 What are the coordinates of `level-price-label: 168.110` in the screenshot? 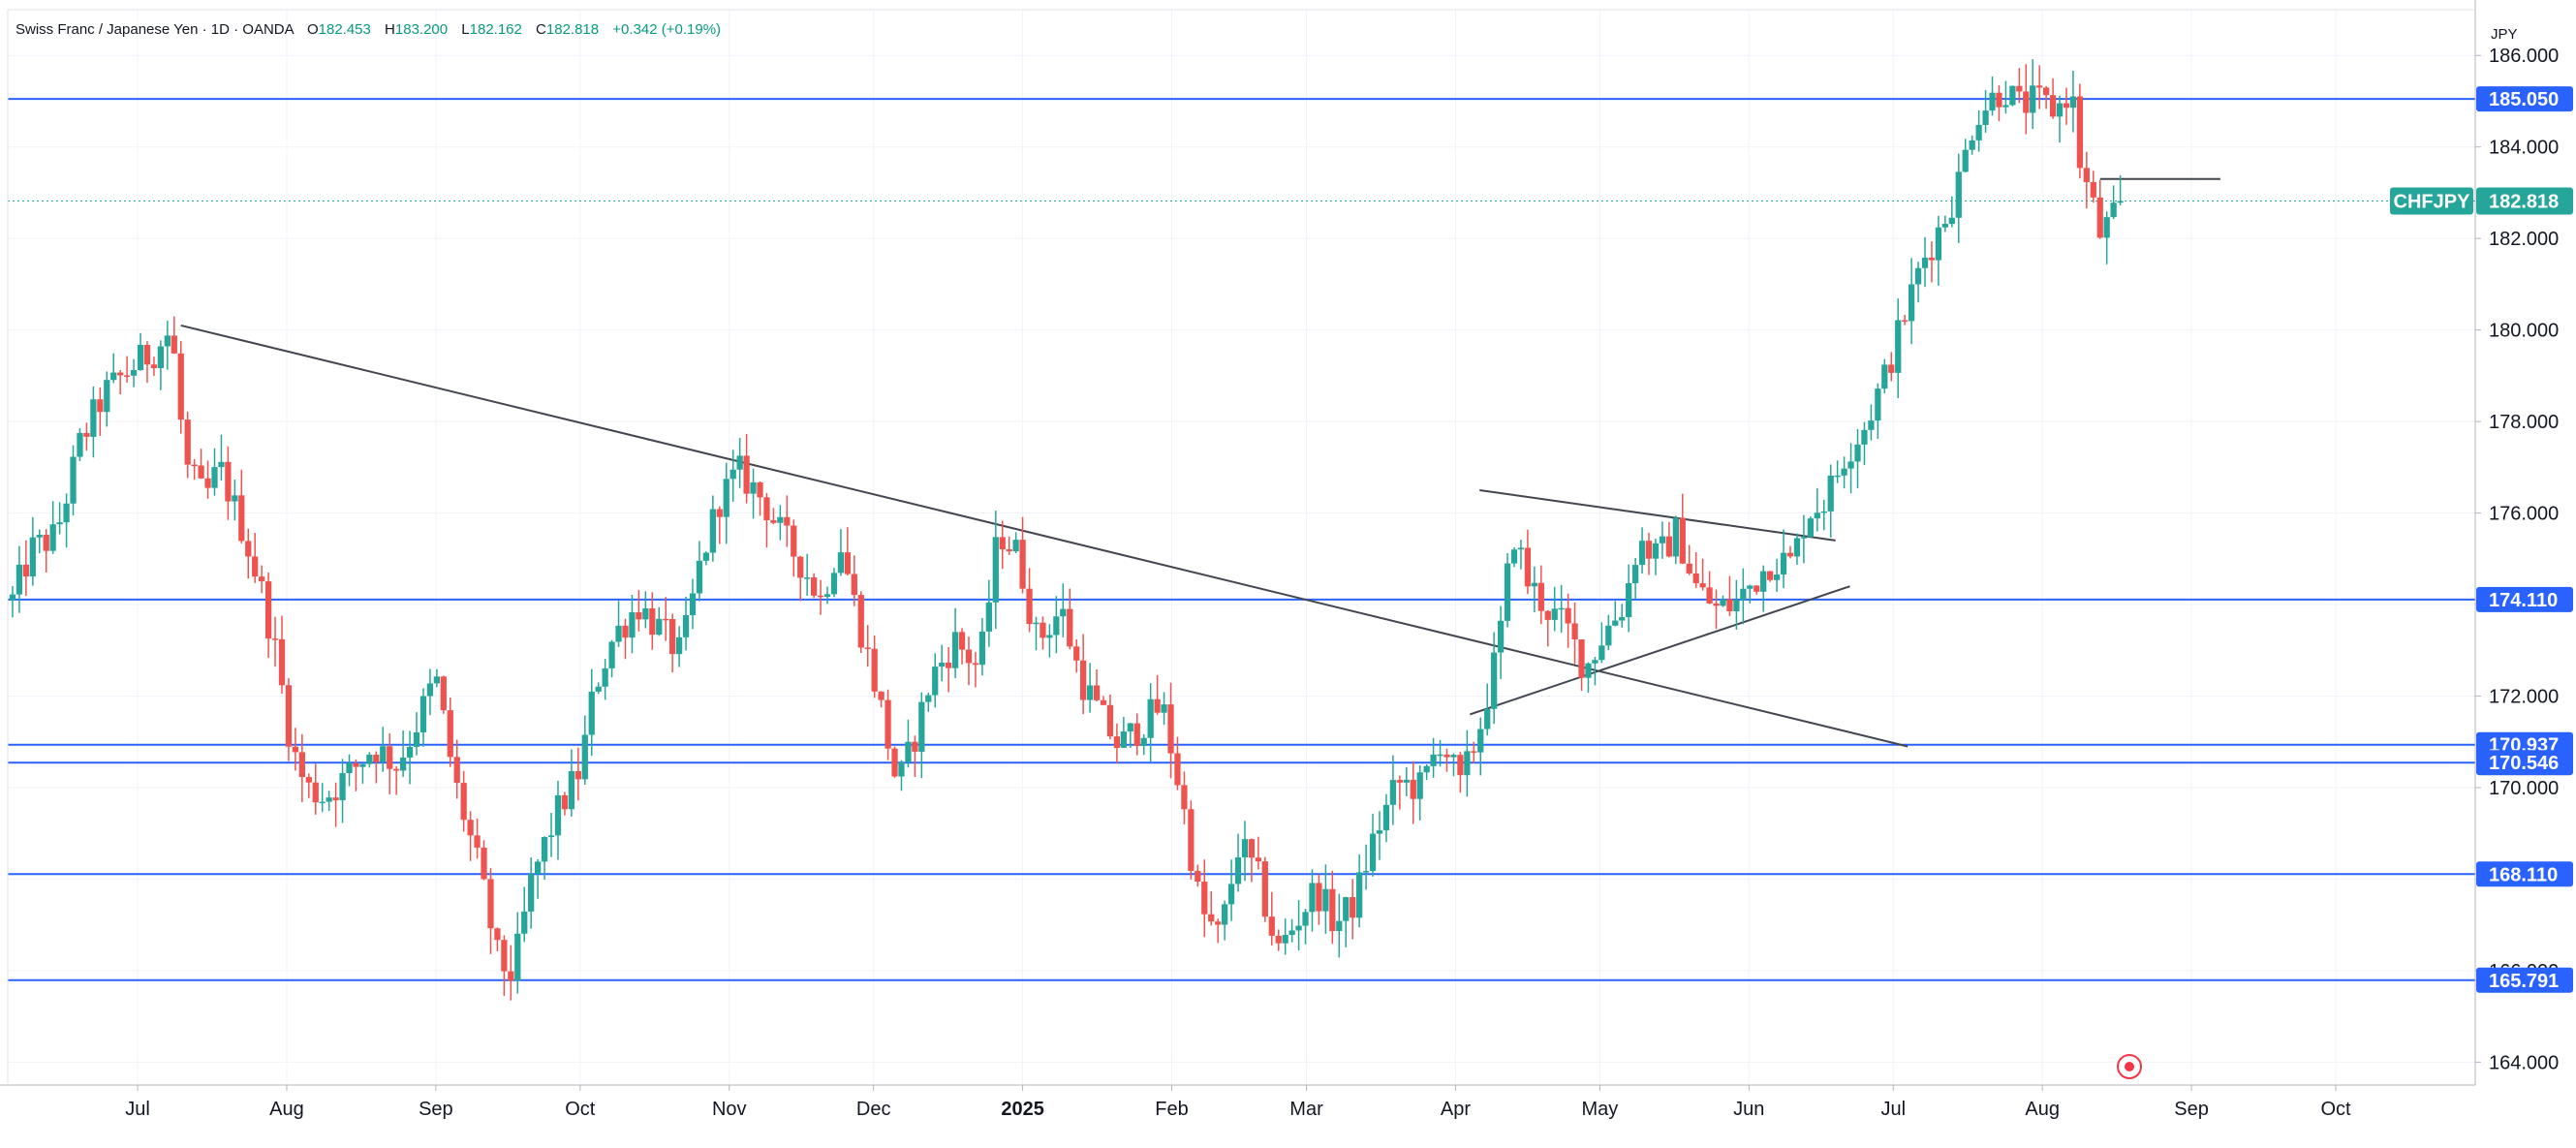 It's located at (2523, 874).